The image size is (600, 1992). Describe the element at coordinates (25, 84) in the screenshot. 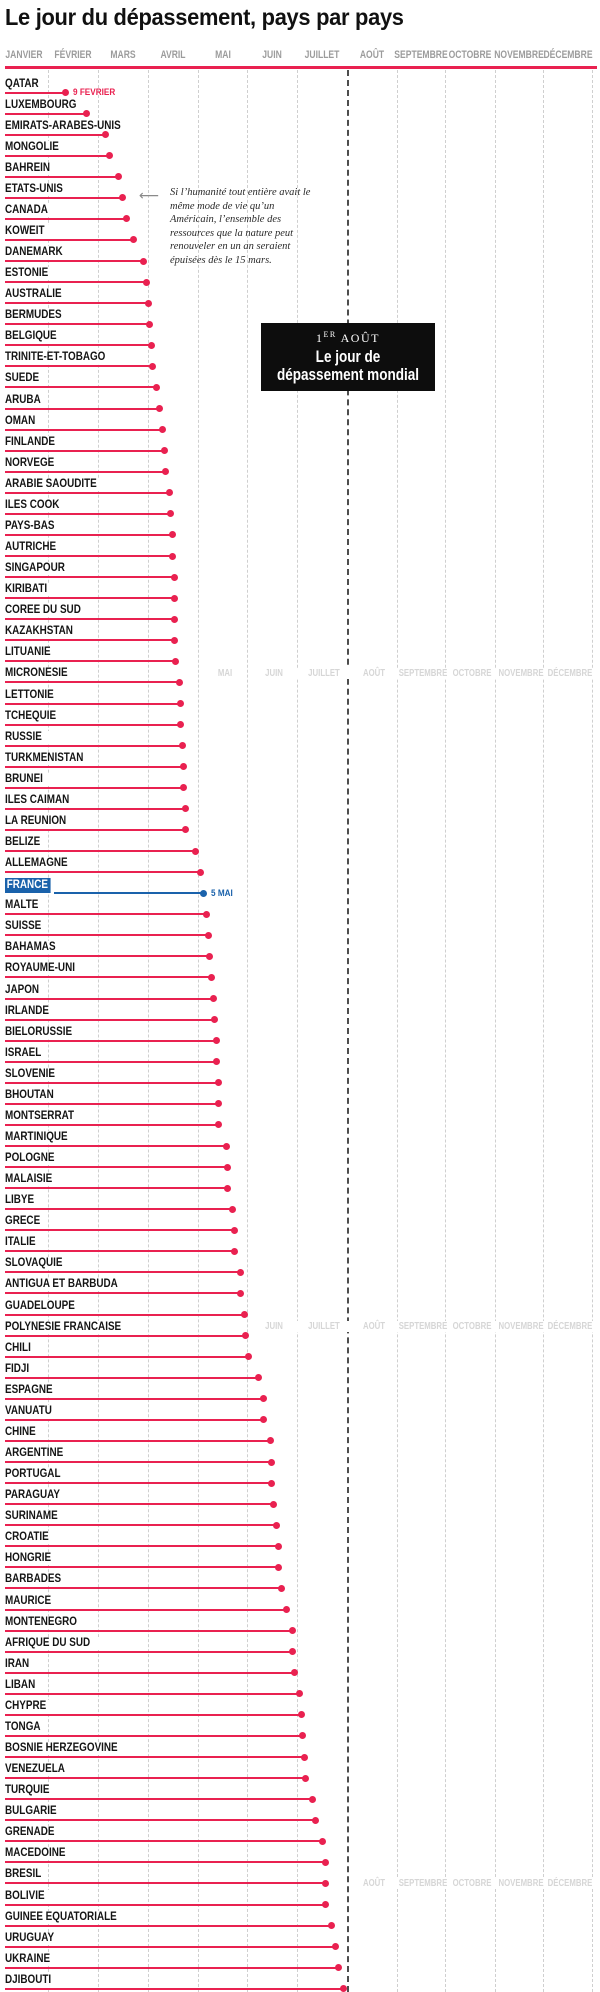

I see `country-label: QATAR` at that location.